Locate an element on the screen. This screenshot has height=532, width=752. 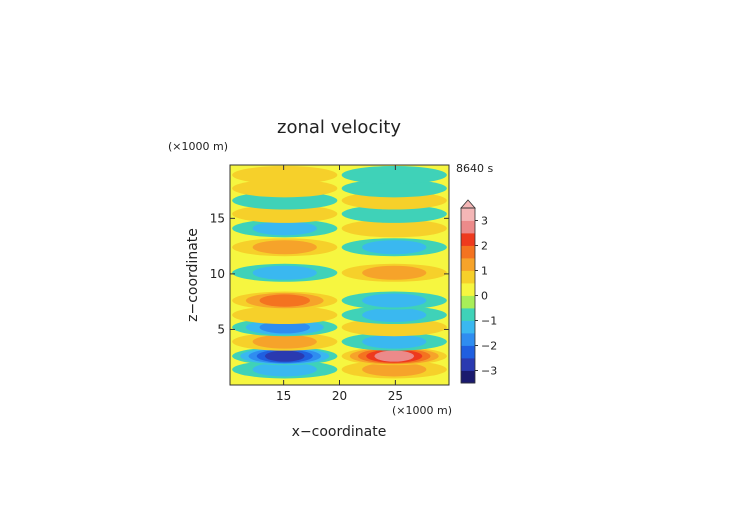
velocity-field is located at coordinates (339, 272).